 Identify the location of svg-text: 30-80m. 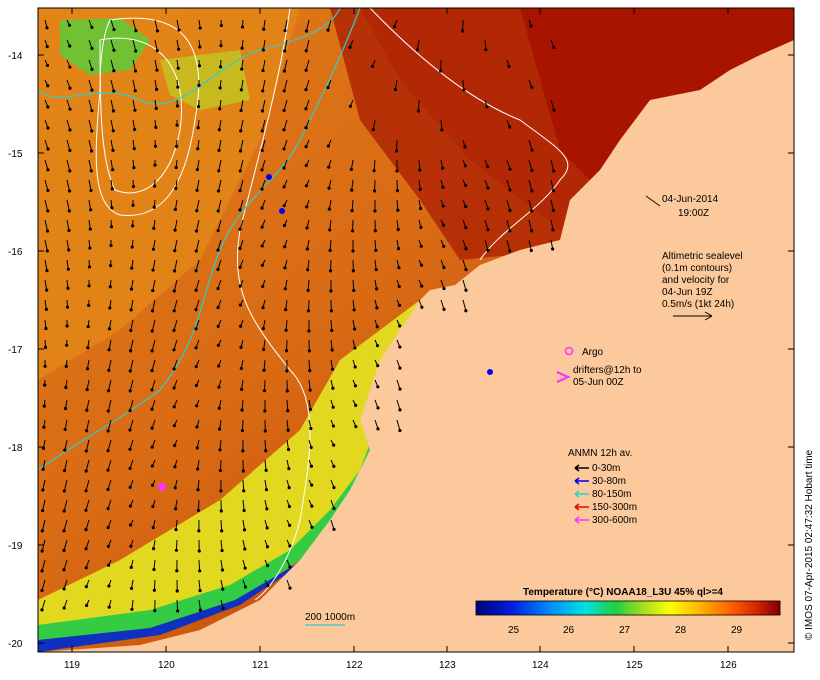
(609, 481).